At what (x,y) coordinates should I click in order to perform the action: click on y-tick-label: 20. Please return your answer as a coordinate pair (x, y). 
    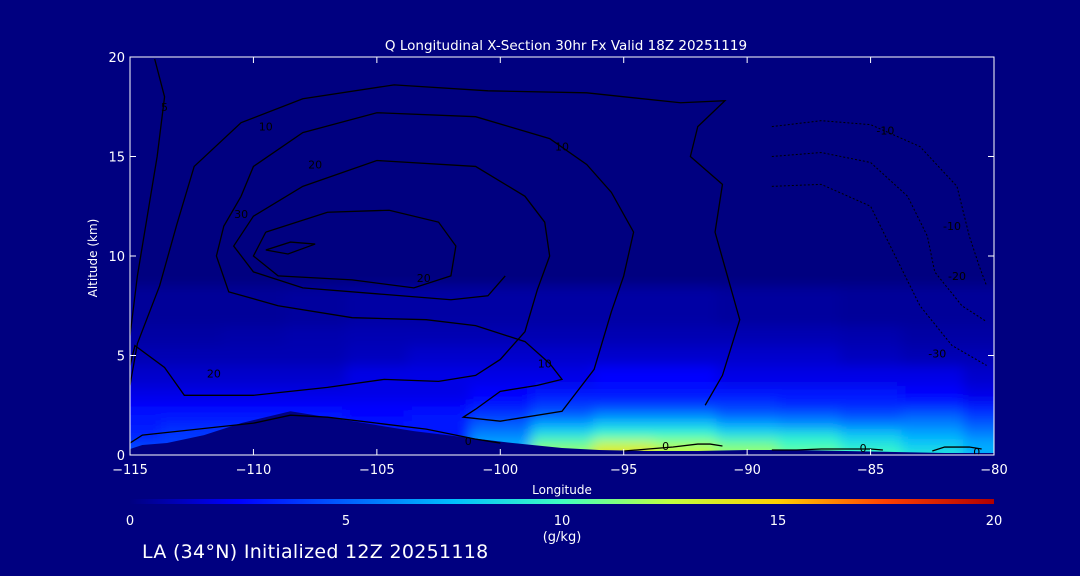
    Looking at the image, I should click on (116, 58).